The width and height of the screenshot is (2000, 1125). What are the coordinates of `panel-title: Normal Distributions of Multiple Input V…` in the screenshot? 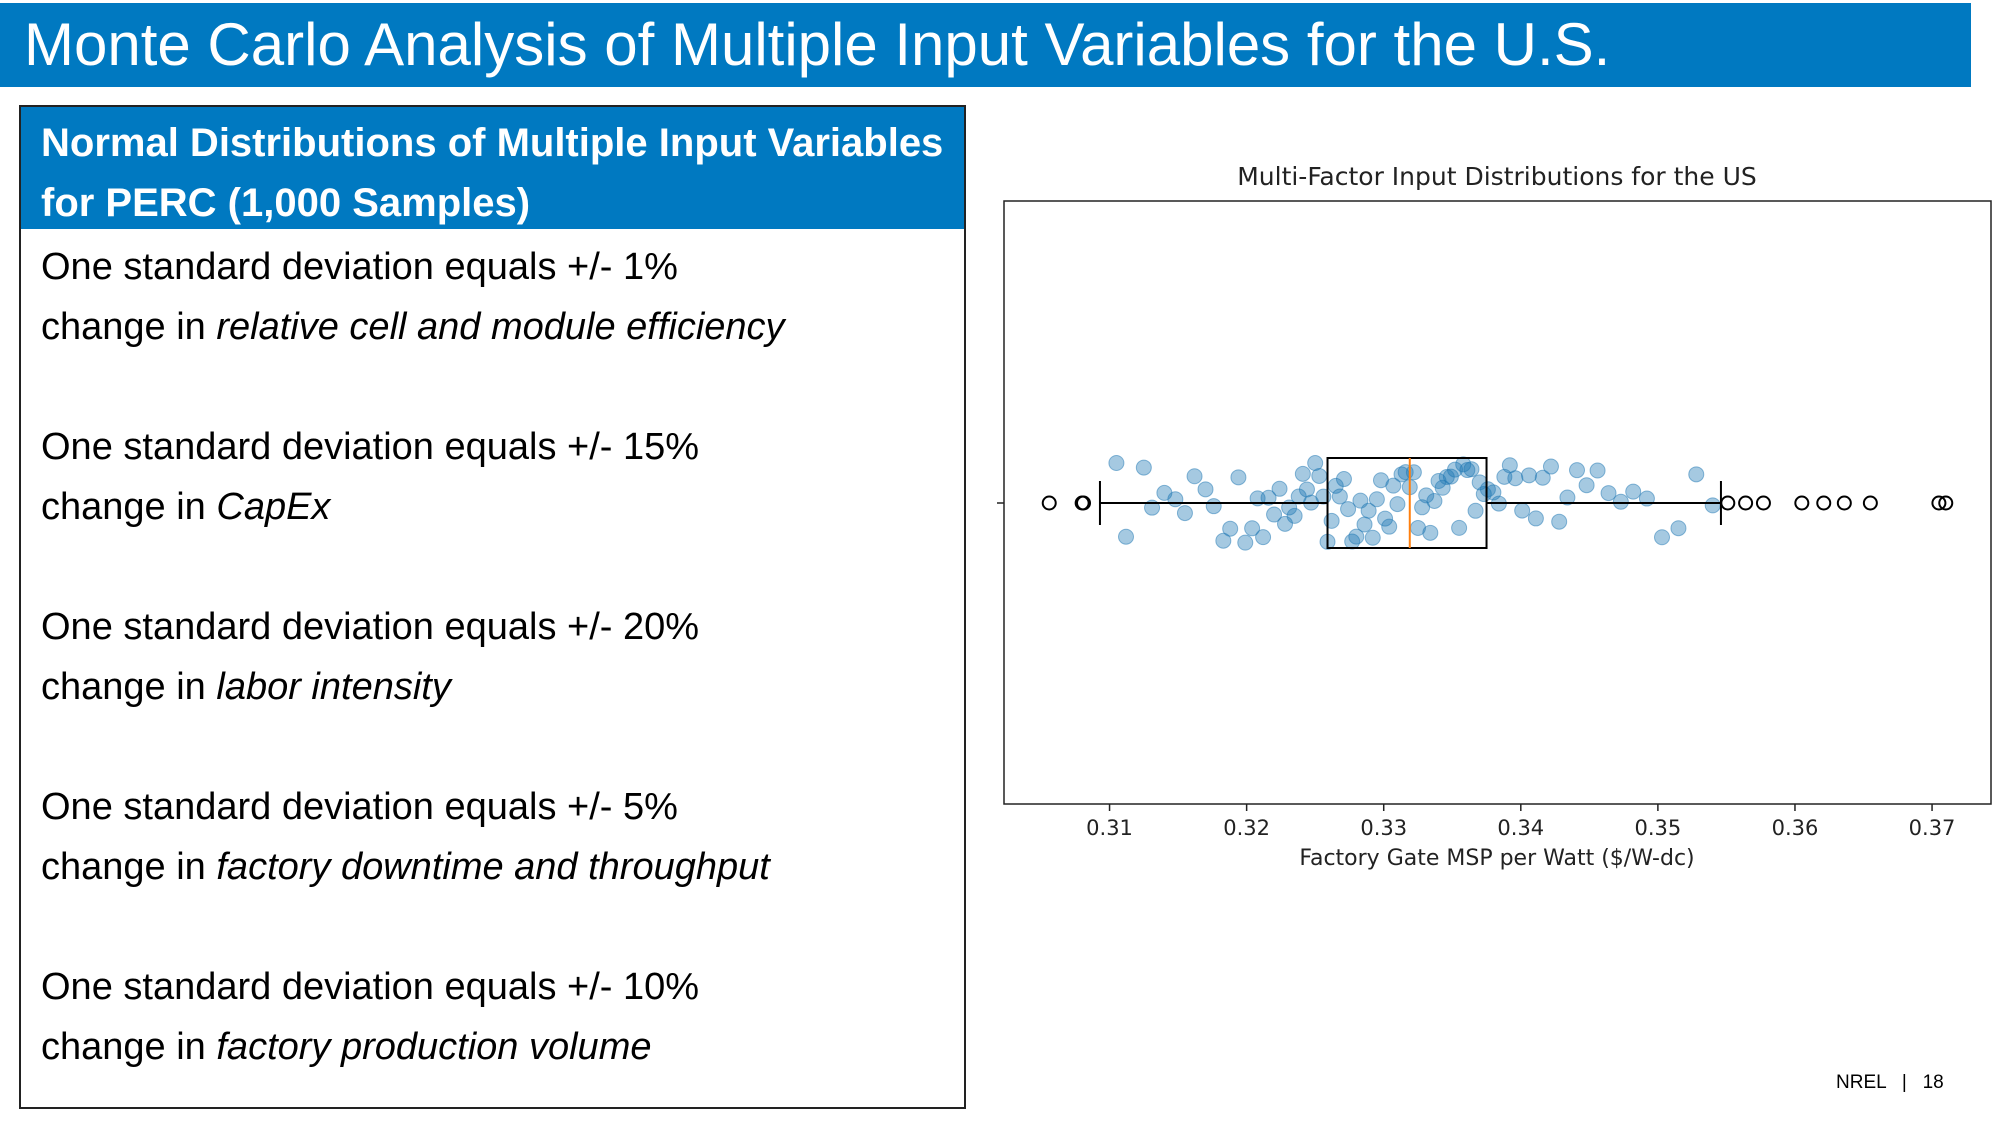 It's located at (492, 168).